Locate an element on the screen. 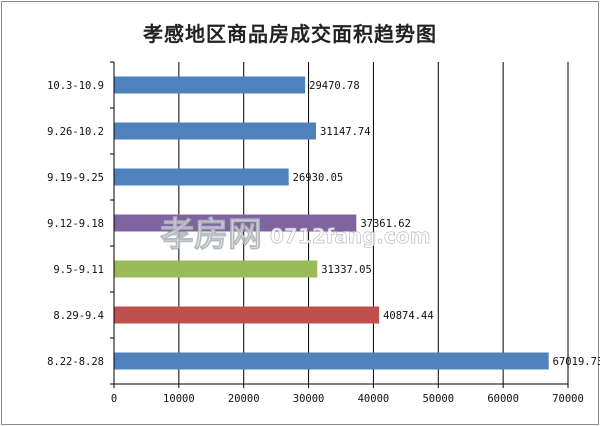 The width and height of the screenshot is (600, 426). value-label: 40874.44 is located at coordinates (408, 316).